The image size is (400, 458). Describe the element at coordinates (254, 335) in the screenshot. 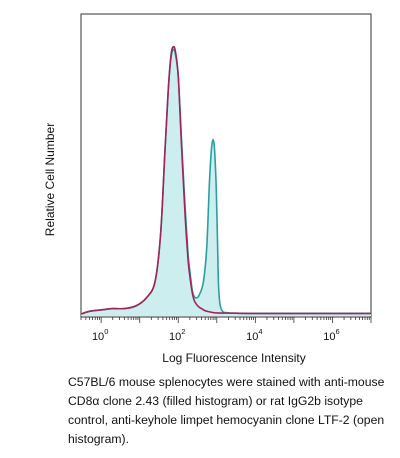

I see `x-tick-label: 10⁴` at that location.